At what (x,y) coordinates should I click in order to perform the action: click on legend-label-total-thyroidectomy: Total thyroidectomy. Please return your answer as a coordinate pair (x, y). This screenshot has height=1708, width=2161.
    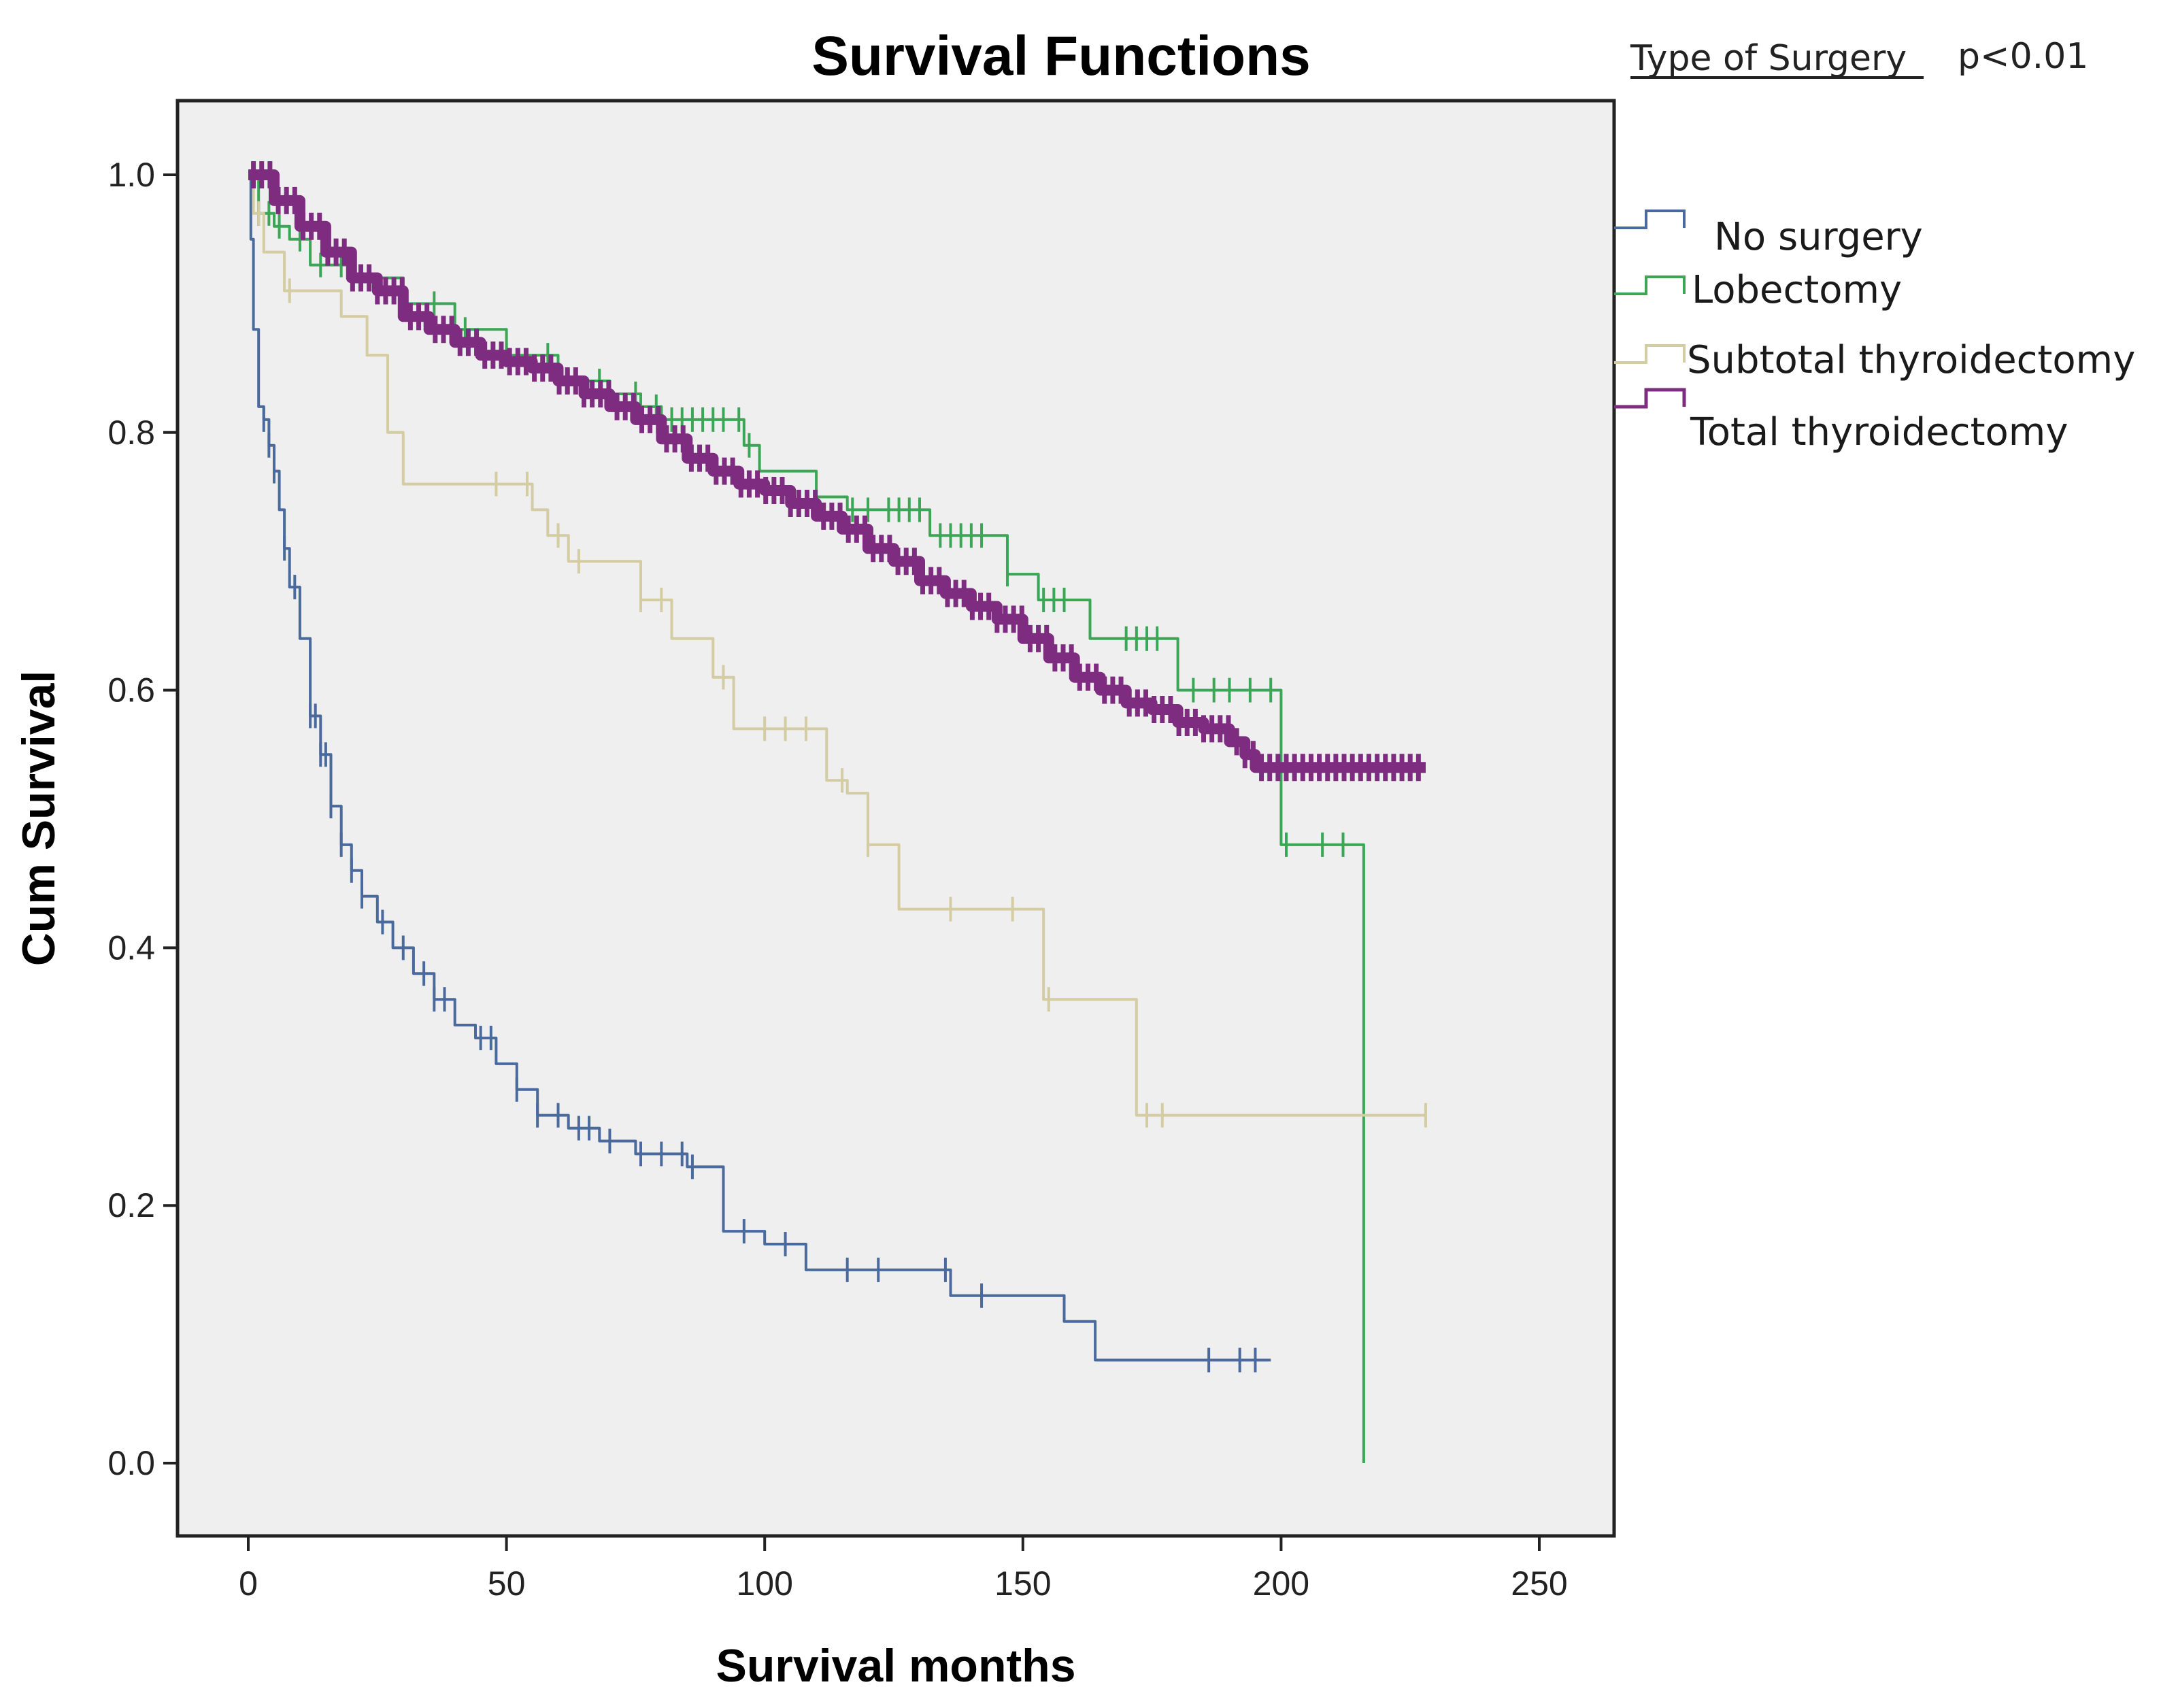
    Looking at the image, I should click on (1879, 432).